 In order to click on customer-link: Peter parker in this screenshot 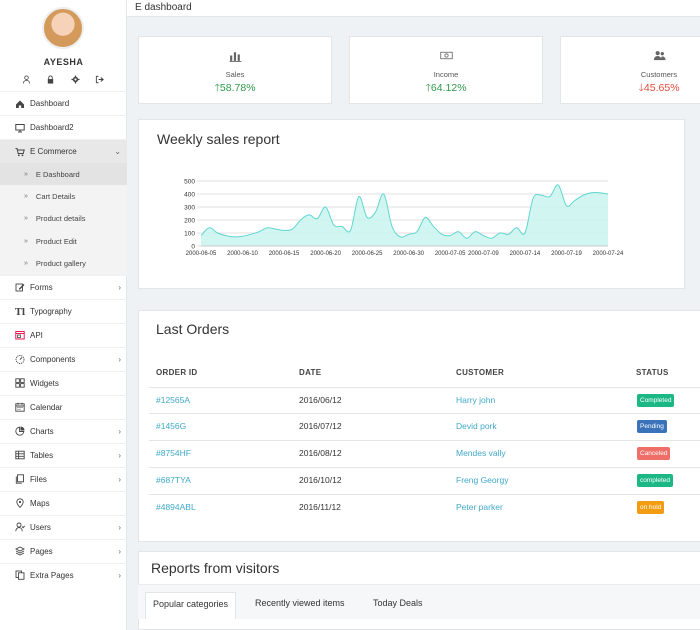, I will do `click(479, 507)`.